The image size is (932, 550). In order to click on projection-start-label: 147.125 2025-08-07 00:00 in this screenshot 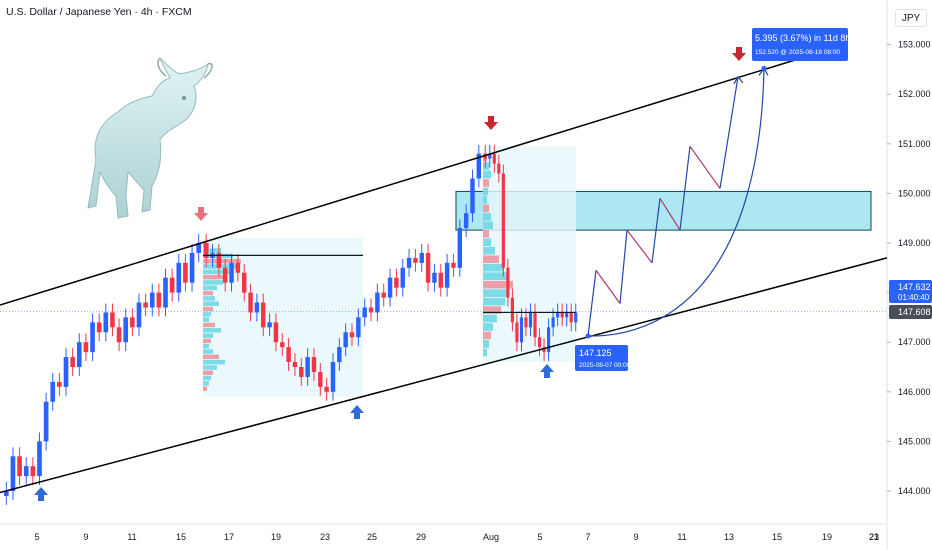, I will do `click(603, 358)`.